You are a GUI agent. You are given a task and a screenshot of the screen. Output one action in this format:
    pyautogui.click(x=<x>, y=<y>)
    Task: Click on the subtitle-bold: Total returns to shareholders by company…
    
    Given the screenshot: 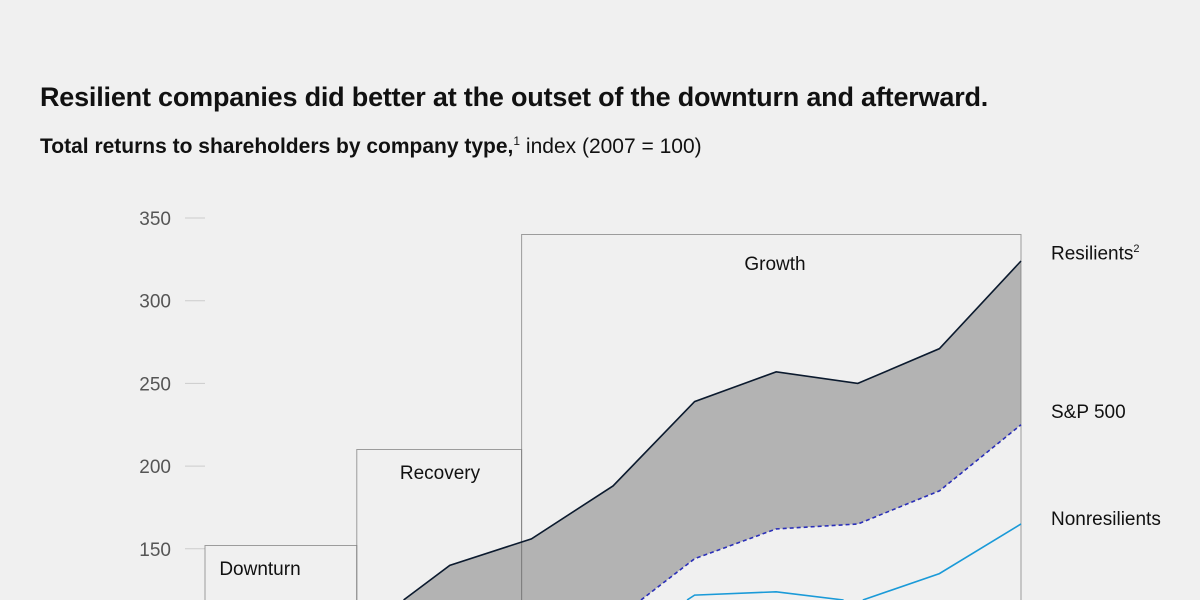 What is the action you would take?
    pyautogui.click(x=277, y=146)
    